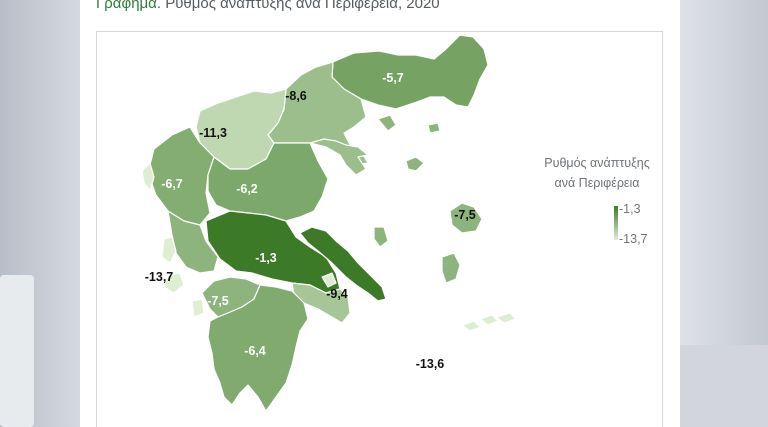 Image resolution: width=768 pixels, height=427 pixels. What do you see at coordinates (633, 239) in the screenshot?
I see `legend-min-label: -13,7` at bounding box center [633, 239].